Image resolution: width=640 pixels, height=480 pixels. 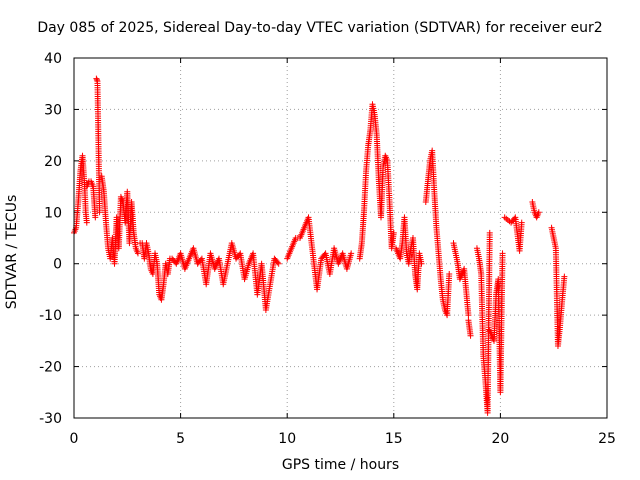 What do you see at coordinates (53, 59) in the screenshot?
I see `y-tick-label: 40` at bounding box center [53, 59].